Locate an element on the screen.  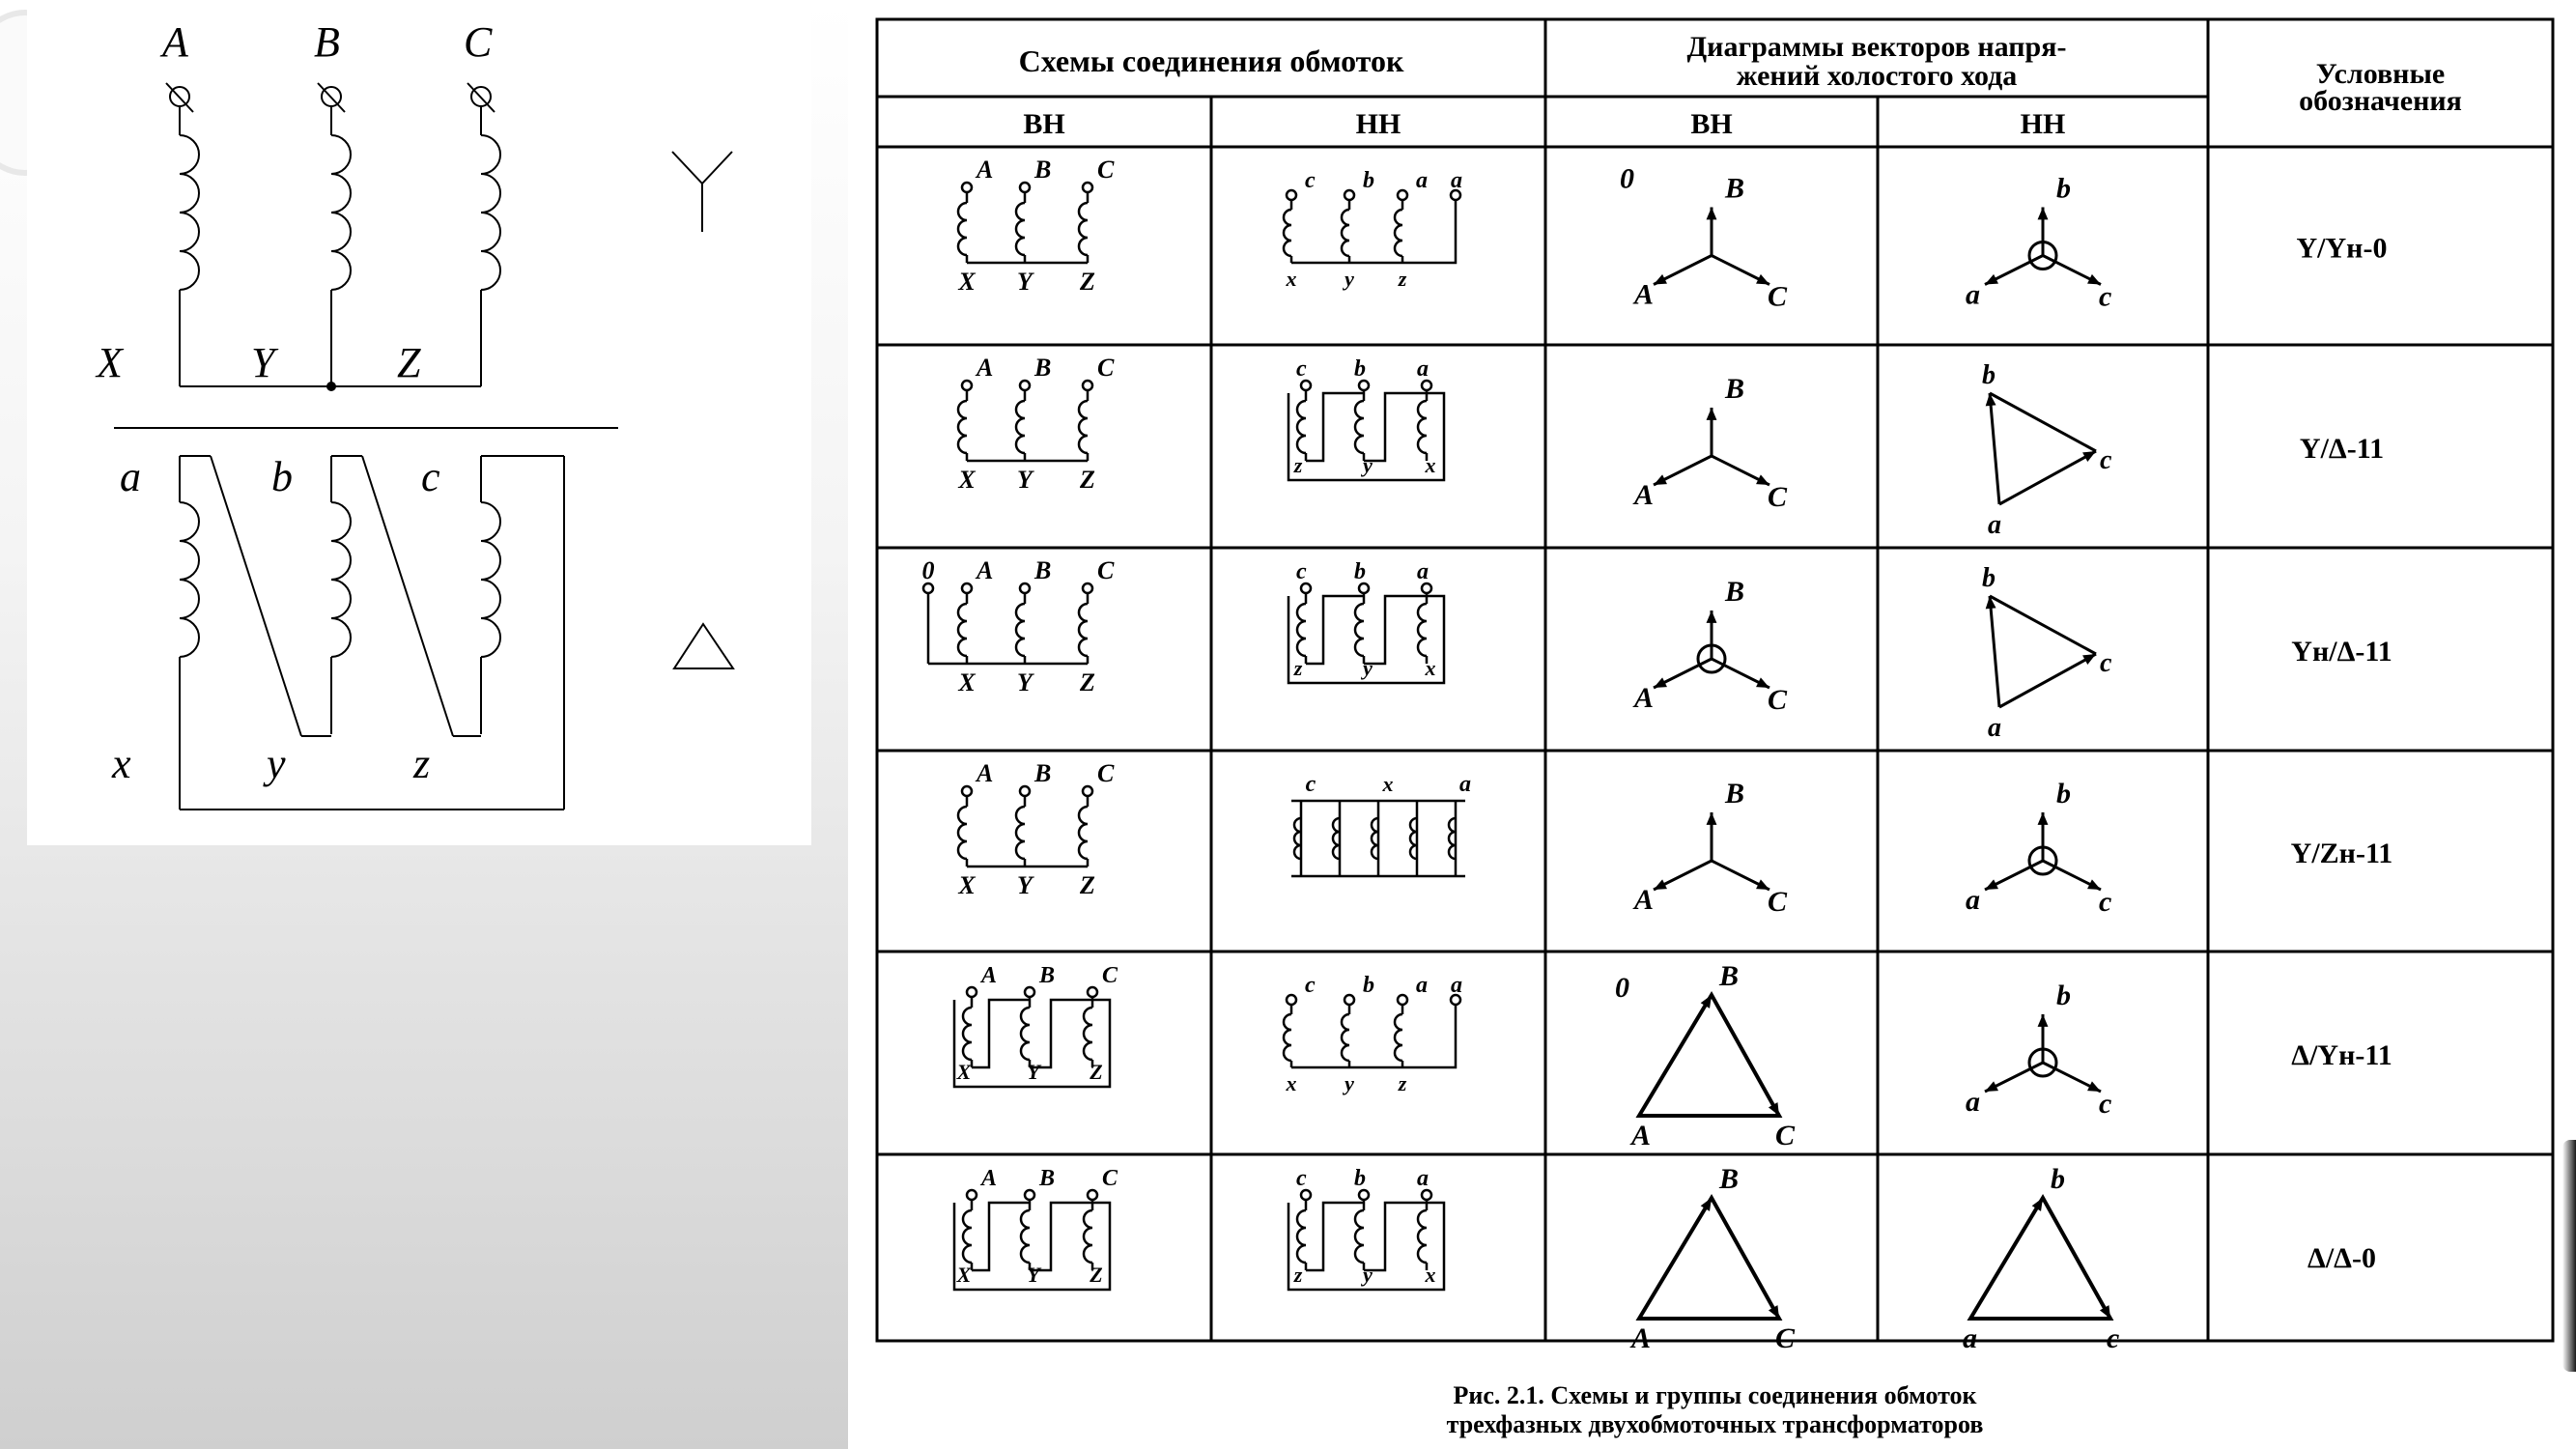
subheader-lv-vector: НН is located at coordinates (2043, 124).